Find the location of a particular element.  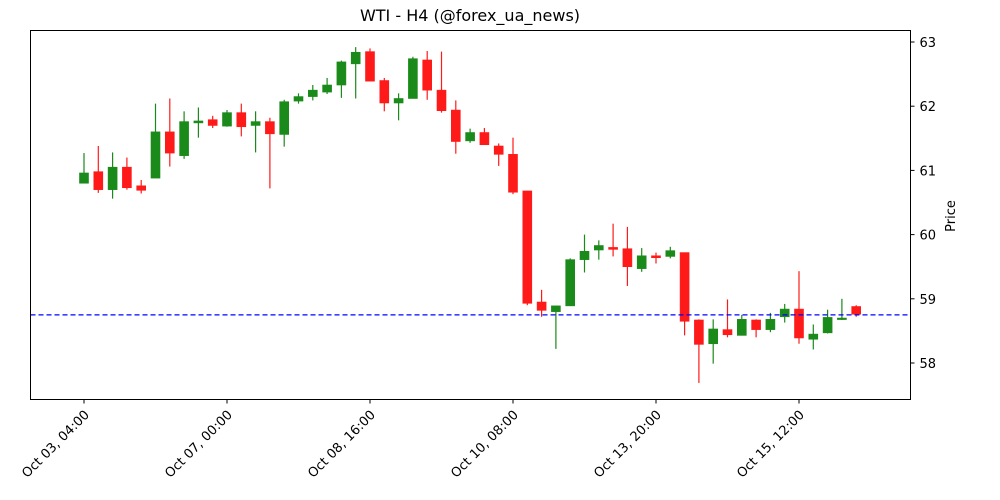

y-tick-label: 59 is located at coordinates (928, 300).